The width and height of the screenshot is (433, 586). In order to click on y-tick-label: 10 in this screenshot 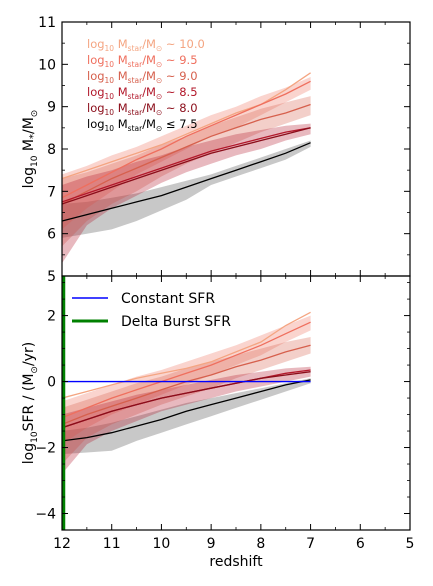, I will do `click(47, 65)`.